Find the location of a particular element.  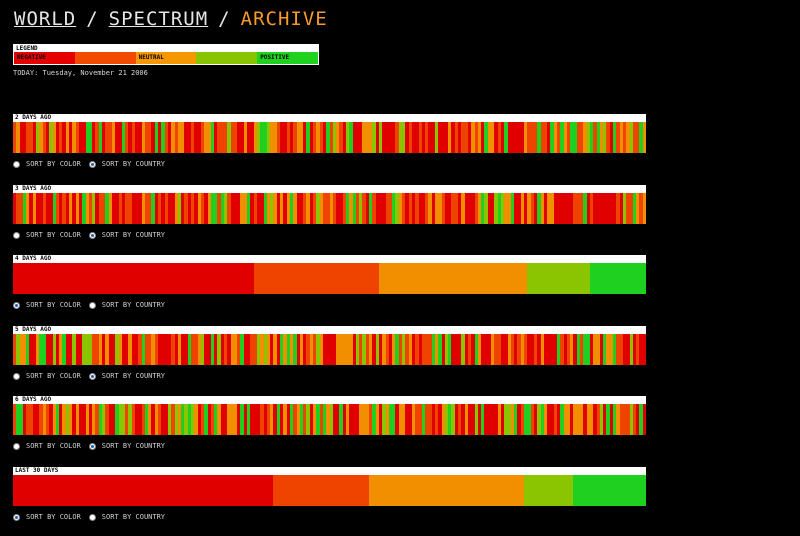

breadcrumb-spectrum-link: SPECTRUM is located at coordinates (158, 19).